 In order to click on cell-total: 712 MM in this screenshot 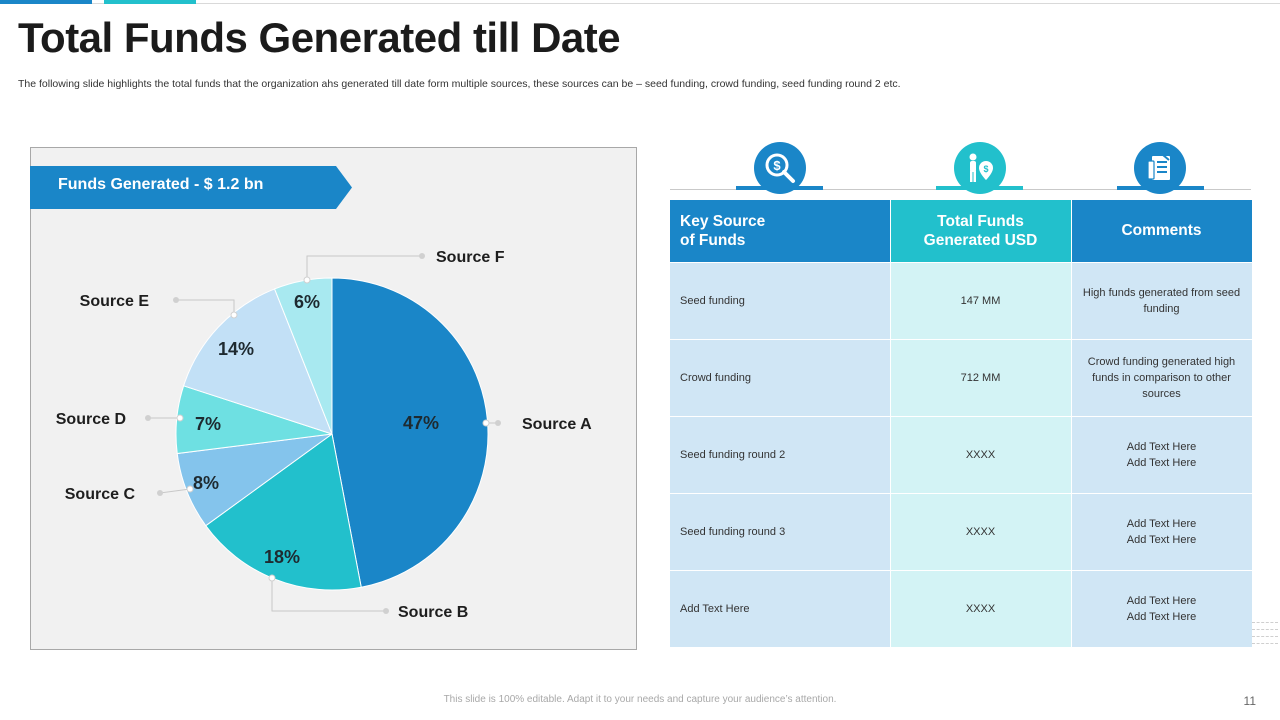, I will do `click(981, 377)`.